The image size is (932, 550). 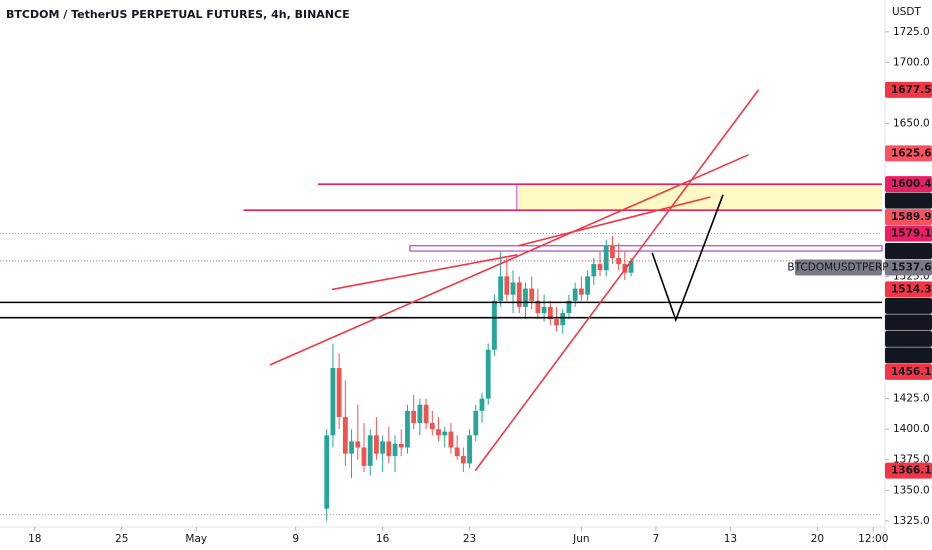 What do you see at coordinates (911, 306) in the screenshot?
I see `price-badge-label: 1503.7` at bounding box center [911, 306].